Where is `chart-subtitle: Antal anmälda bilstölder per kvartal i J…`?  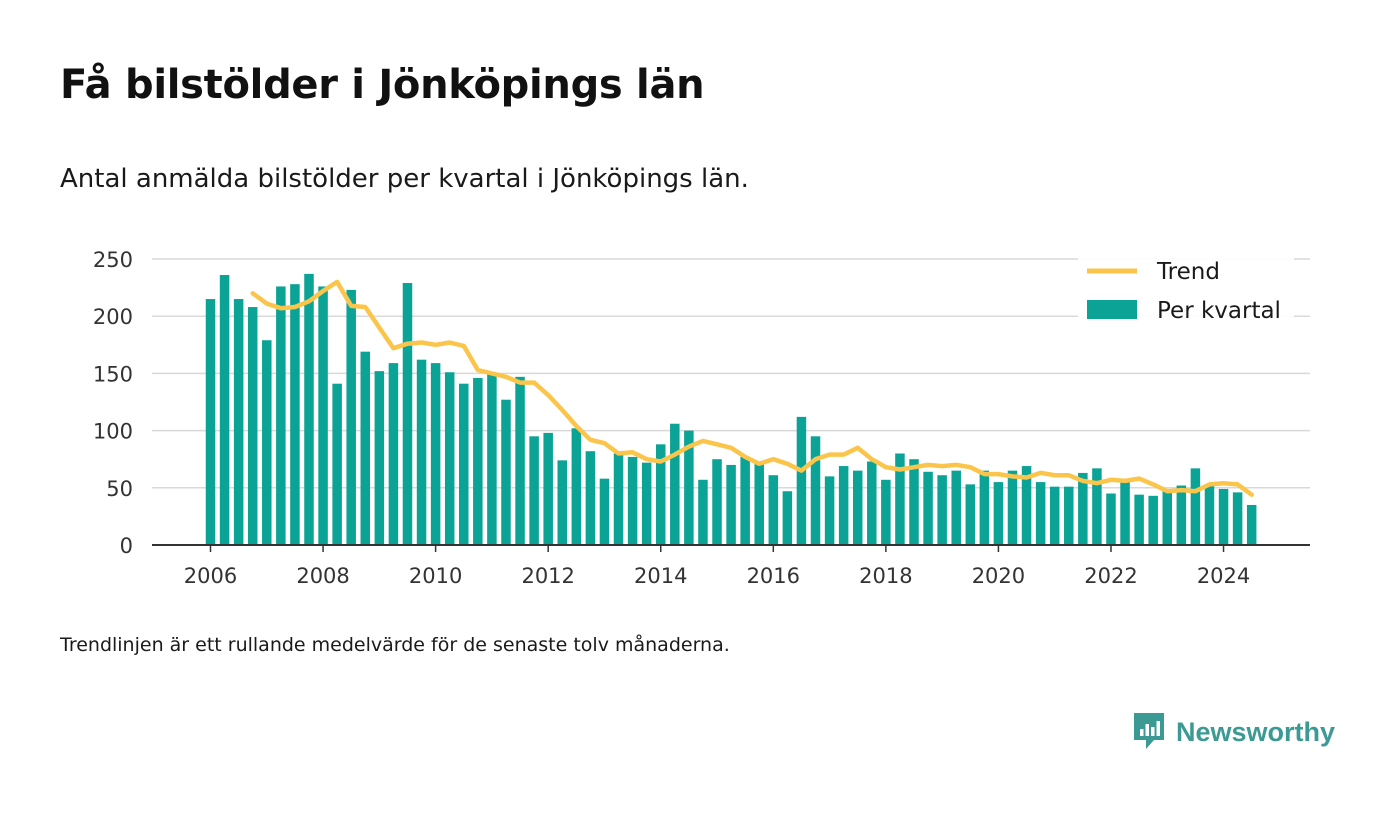
chart-subtitle: Antal anmälda bilstölder per kvartal i J… is located at coordinates (404, 179).